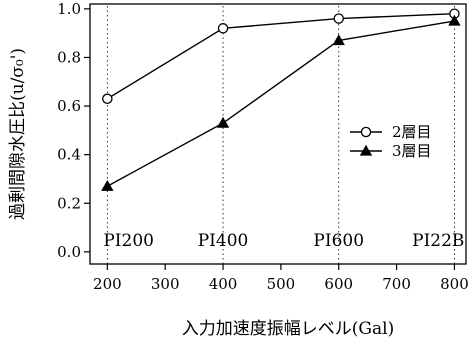 This screenshot has height=341, width=476. Describe the element at coordinates (69, 252) in the screenshot. I see `y-tick-label: 0.0` at that location.